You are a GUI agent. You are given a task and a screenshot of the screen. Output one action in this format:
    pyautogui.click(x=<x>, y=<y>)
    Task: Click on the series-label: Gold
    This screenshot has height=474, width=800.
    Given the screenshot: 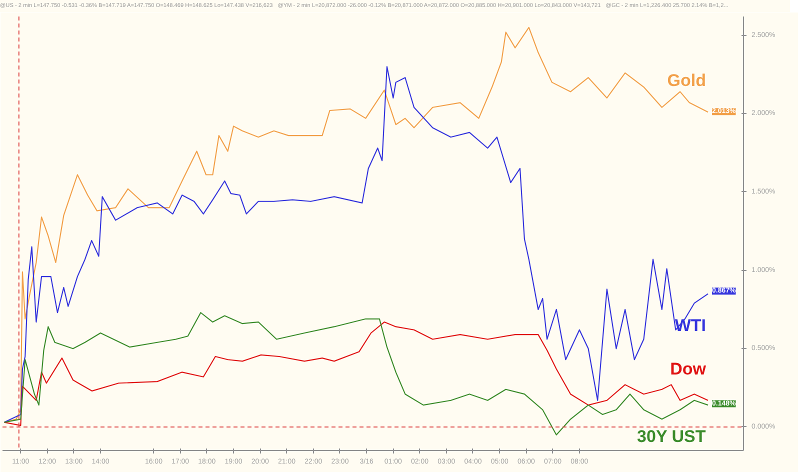 What is the action you would take?
    pyautogui.click(x=686, y=80)
    